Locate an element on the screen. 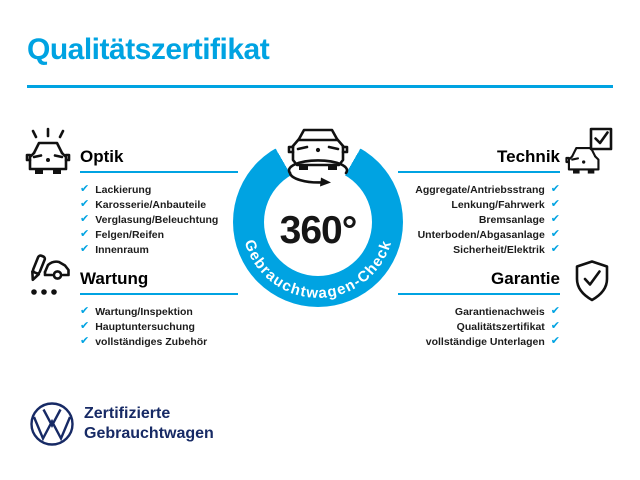  list-item: ✔ vollständiges Zubehör is located at coordinates (160, 341).